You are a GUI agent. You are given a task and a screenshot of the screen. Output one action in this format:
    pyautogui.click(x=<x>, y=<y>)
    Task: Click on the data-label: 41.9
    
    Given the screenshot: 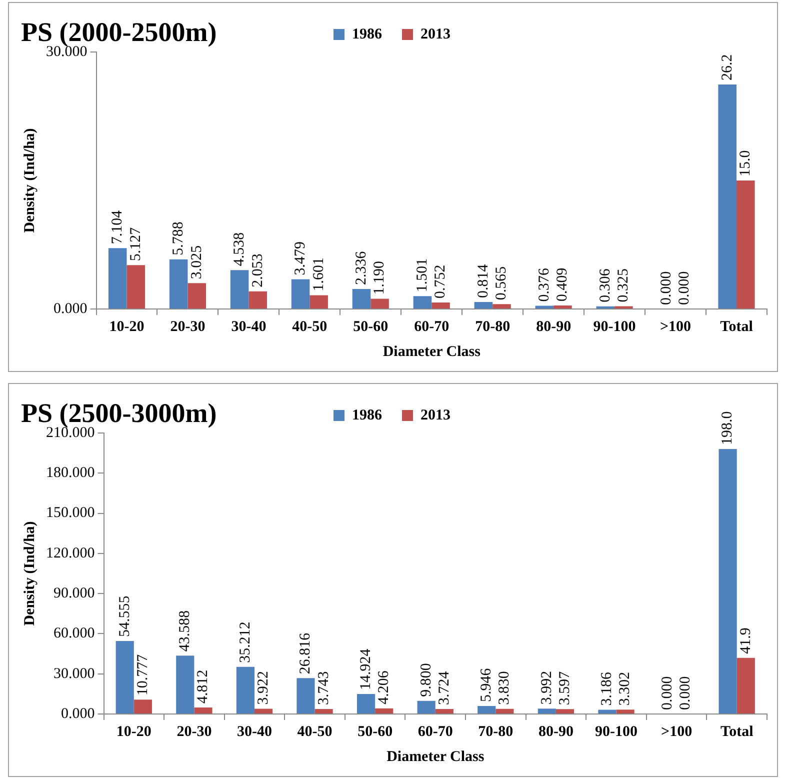 What is the action you would take?
    pyautogui.click(x=746, y=641)
    